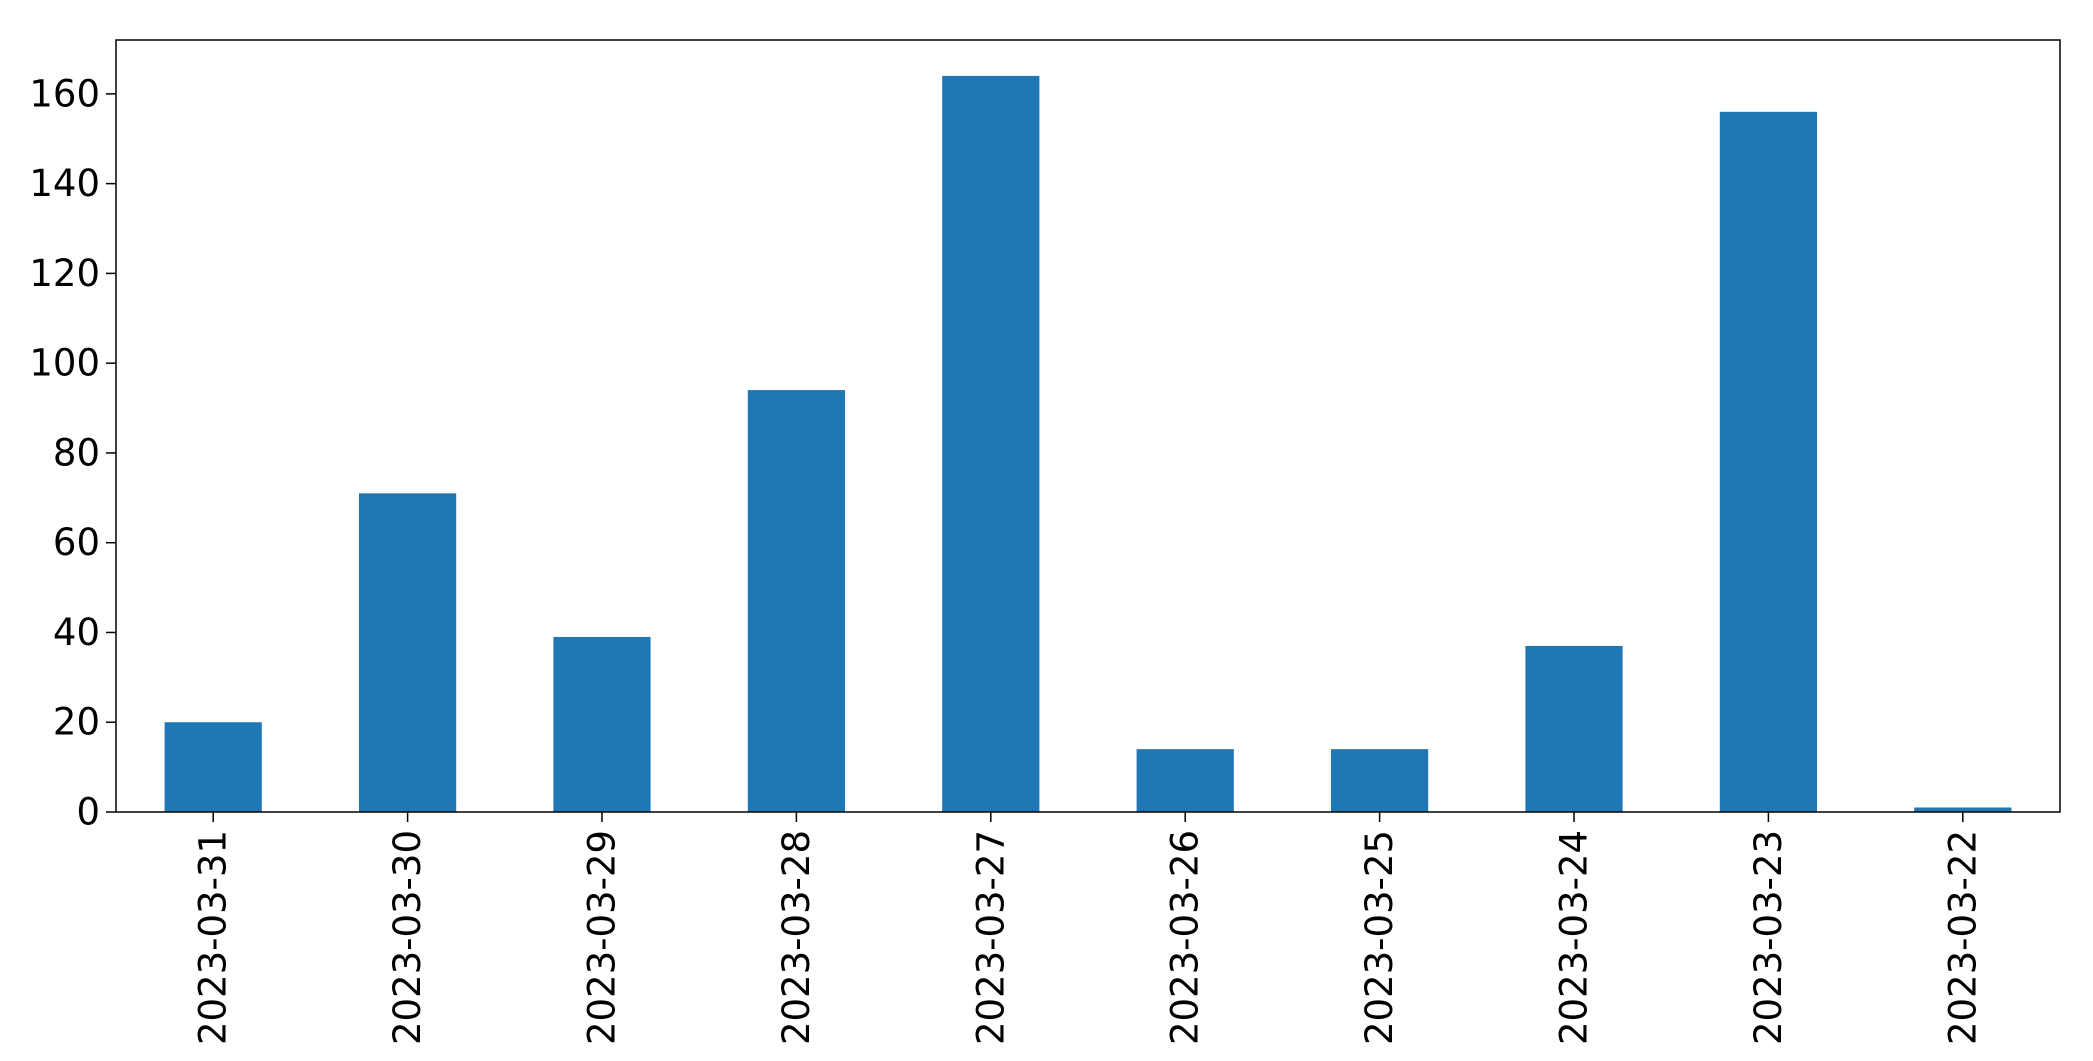 This screenshot has width=2093, height=1061. I want to click on x-tick-label: 2023-03-24, so click(1574, 937).